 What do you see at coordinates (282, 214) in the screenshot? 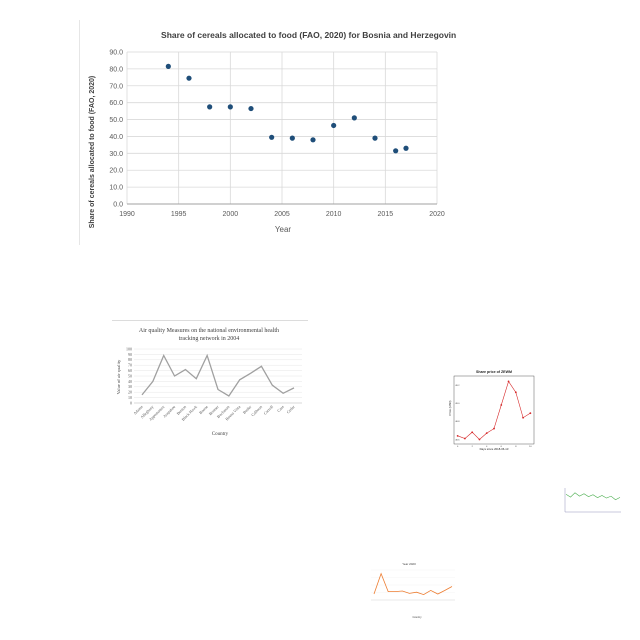
I see `x-tick-label: 2005` at bounding box center [282, 214].